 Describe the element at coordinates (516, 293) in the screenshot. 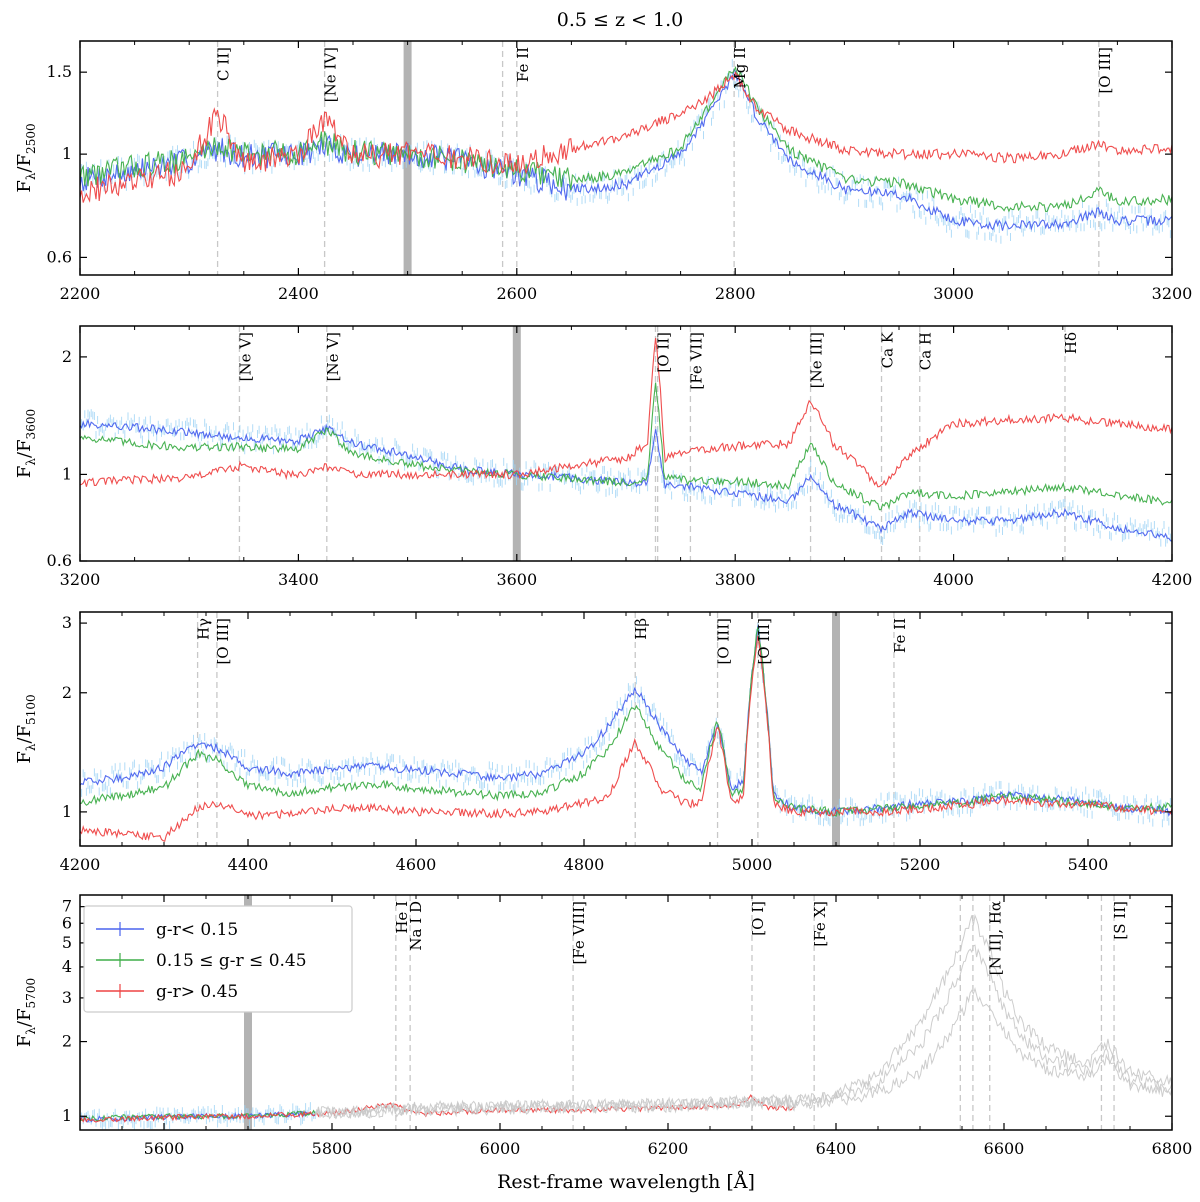

I see `x-tick-label-1-3: 2600` at that location.